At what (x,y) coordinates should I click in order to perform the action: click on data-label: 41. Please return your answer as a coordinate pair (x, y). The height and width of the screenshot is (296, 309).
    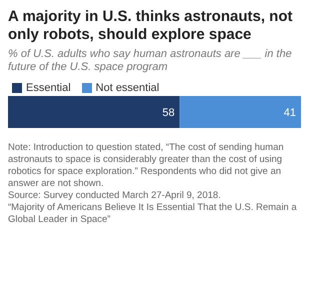
    Looking at the image, I should click on (290, 112).